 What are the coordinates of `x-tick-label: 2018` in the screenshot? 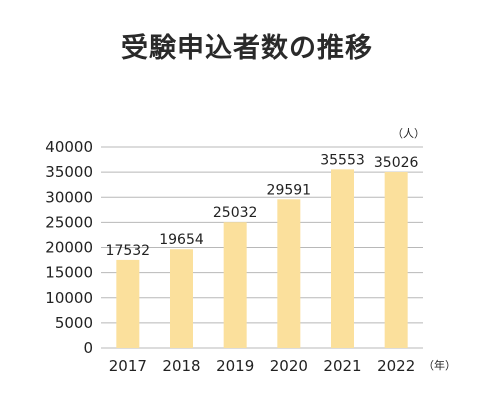 It's located at (181, 366).